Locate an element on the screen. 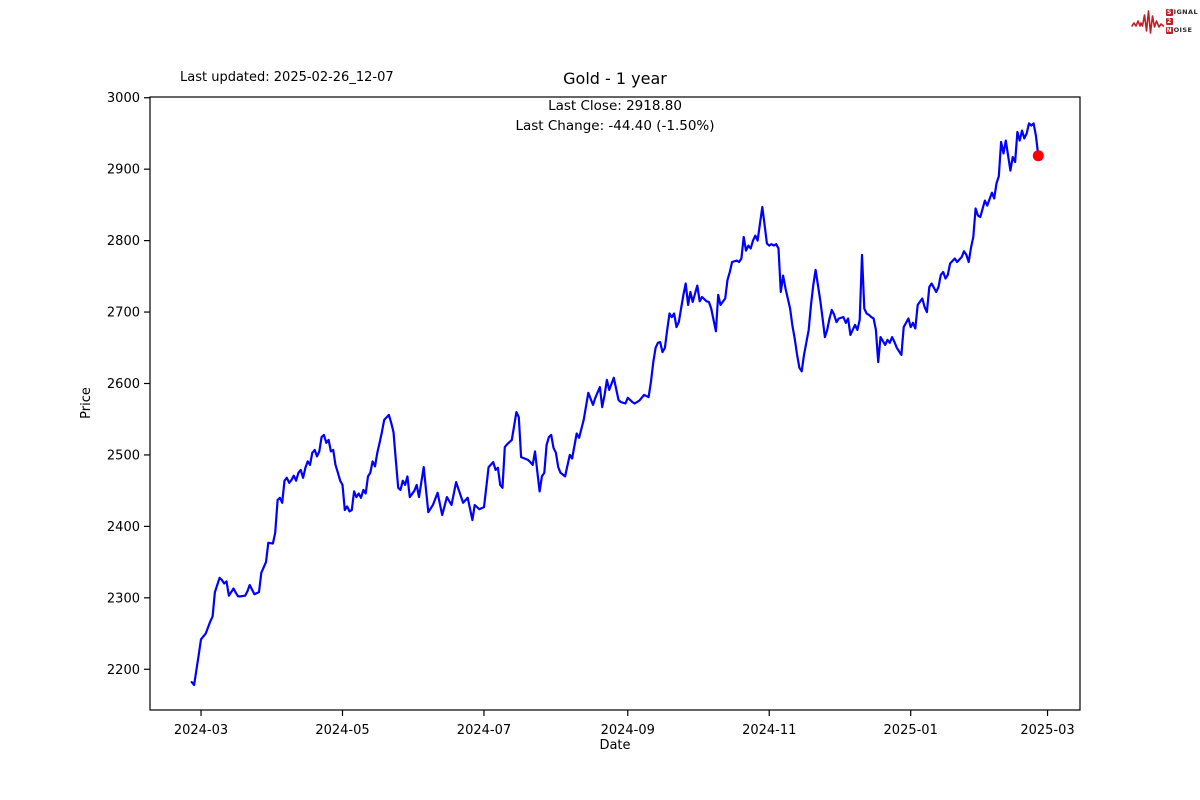 This screenshot has height=800, width=1200. y-tick-label: 2500 is located at coordinates (123, 455).